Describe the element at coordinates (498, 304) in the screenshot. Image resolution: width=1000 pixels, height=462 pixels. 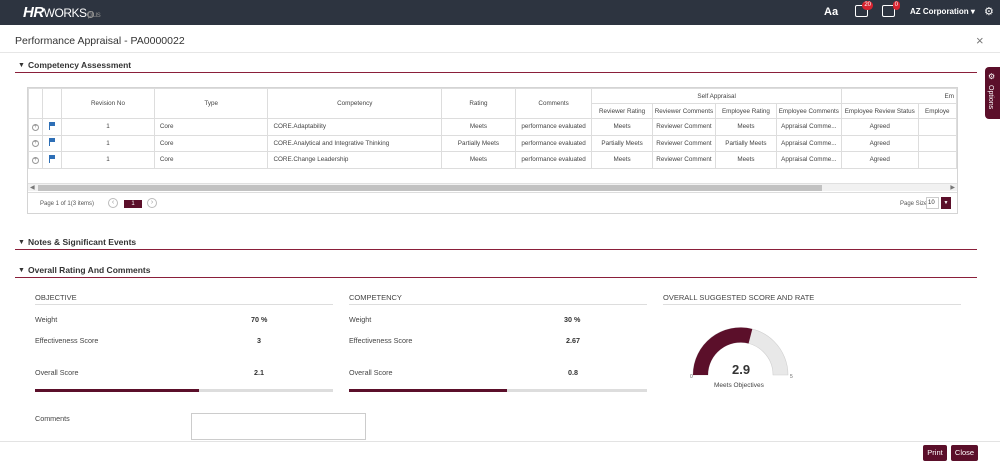
I see `competency-divider` at that location.